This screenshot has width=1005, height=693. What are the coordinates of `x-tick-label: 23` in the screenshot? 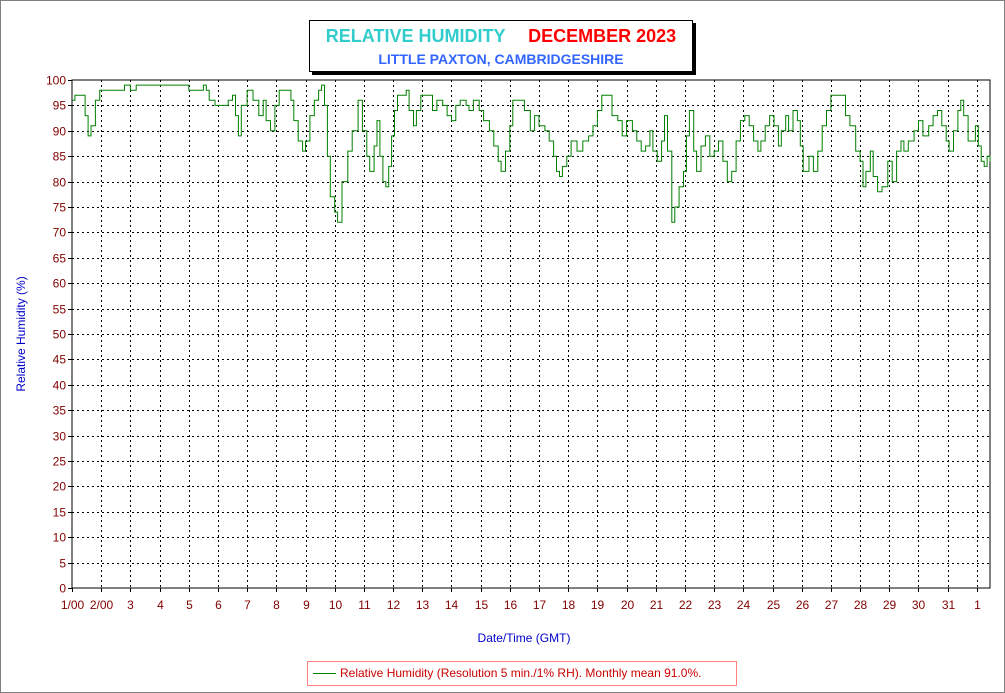 It's located at (715, 605).